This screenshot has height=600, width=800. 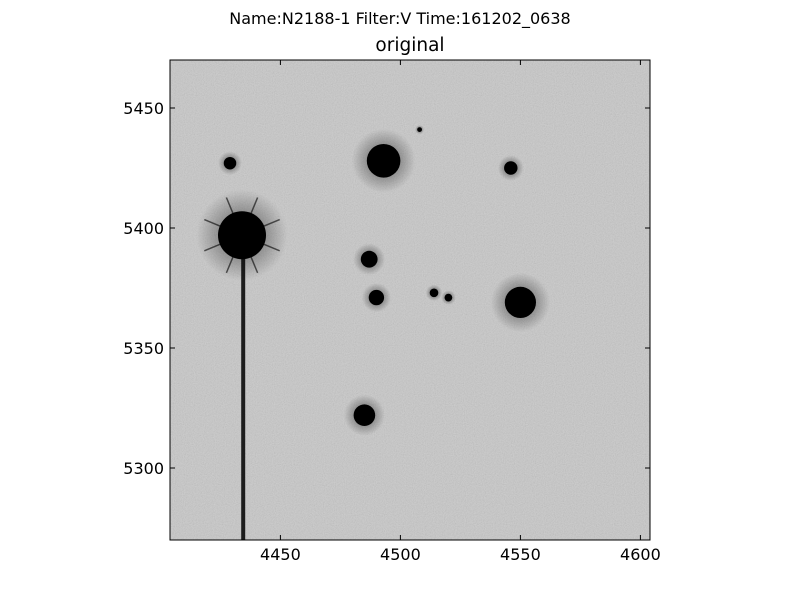 I want to click on y-tick-label: 5450, so click(x=143, y=108).